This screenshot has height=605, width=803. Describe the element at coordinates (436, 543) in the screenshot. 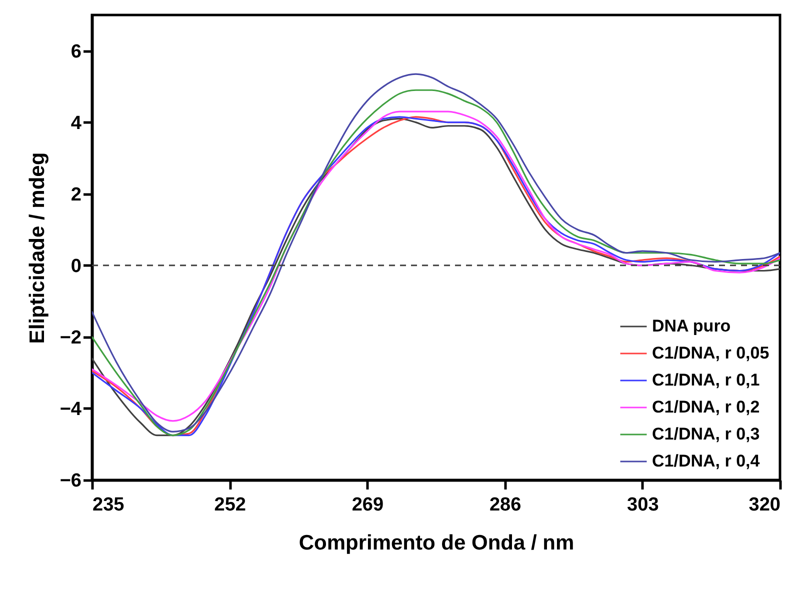

I see `x-axis-title: Comprimento de Onda / nm` at that location.